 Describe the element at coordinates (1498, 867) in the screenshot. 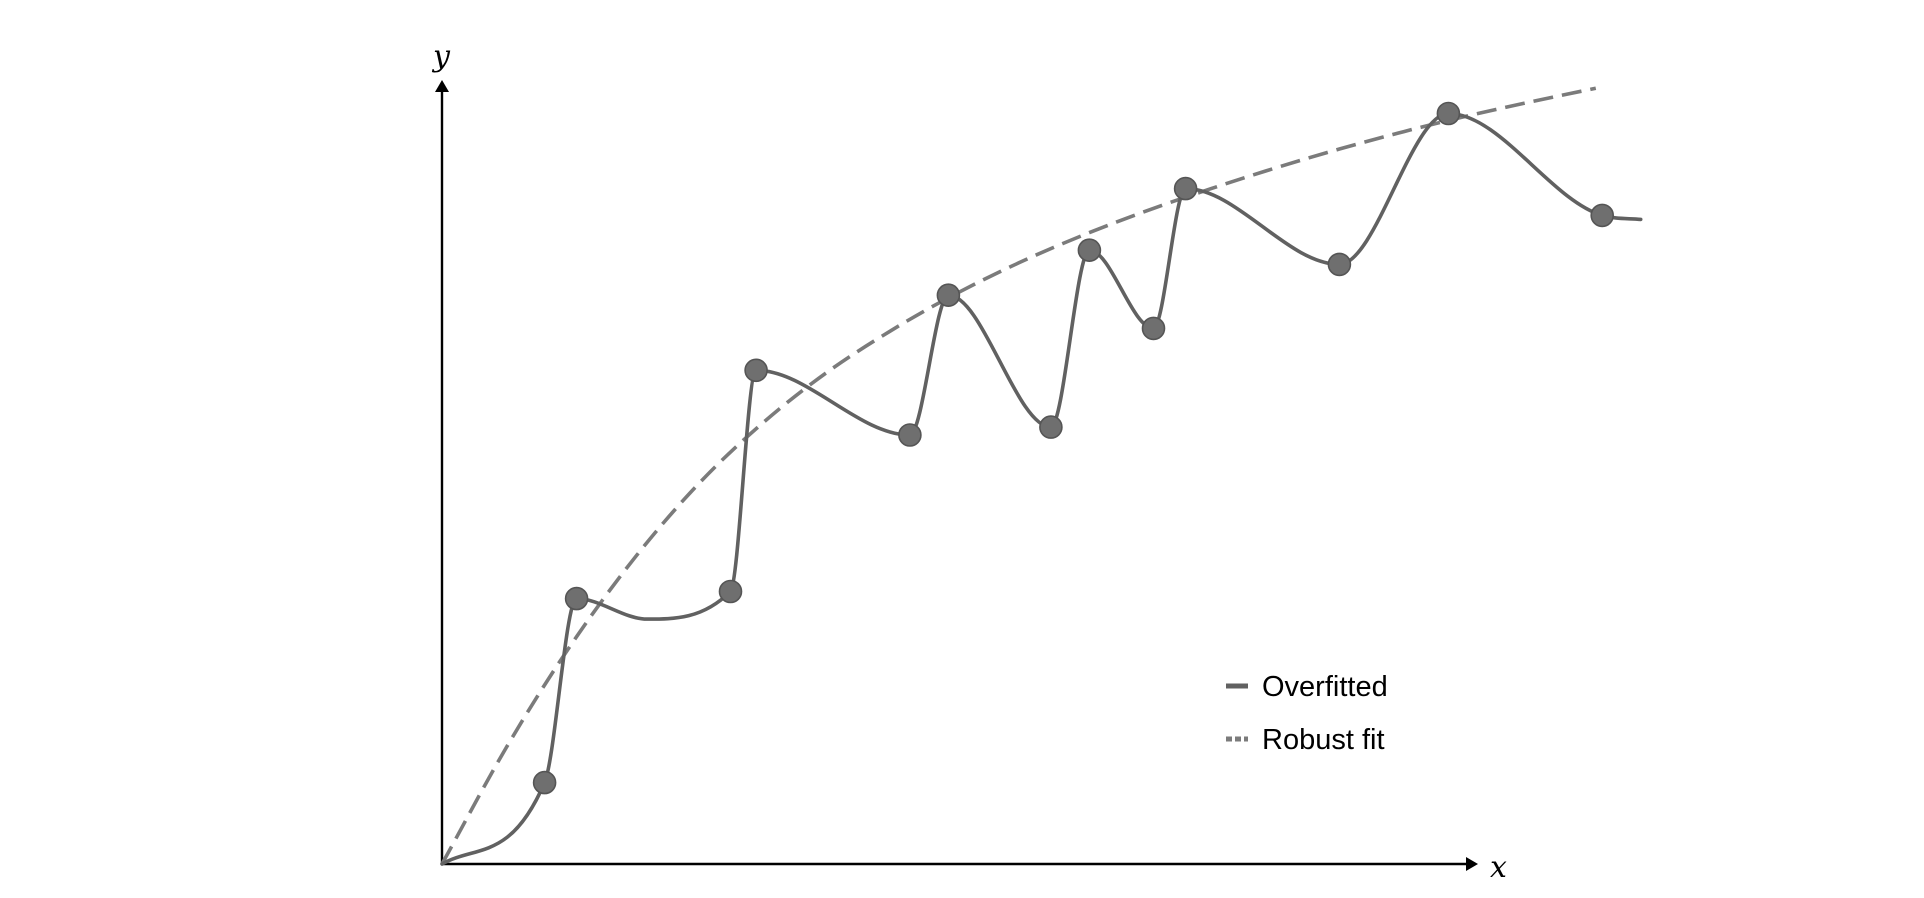

I see `x-axis-label: x` at that location.